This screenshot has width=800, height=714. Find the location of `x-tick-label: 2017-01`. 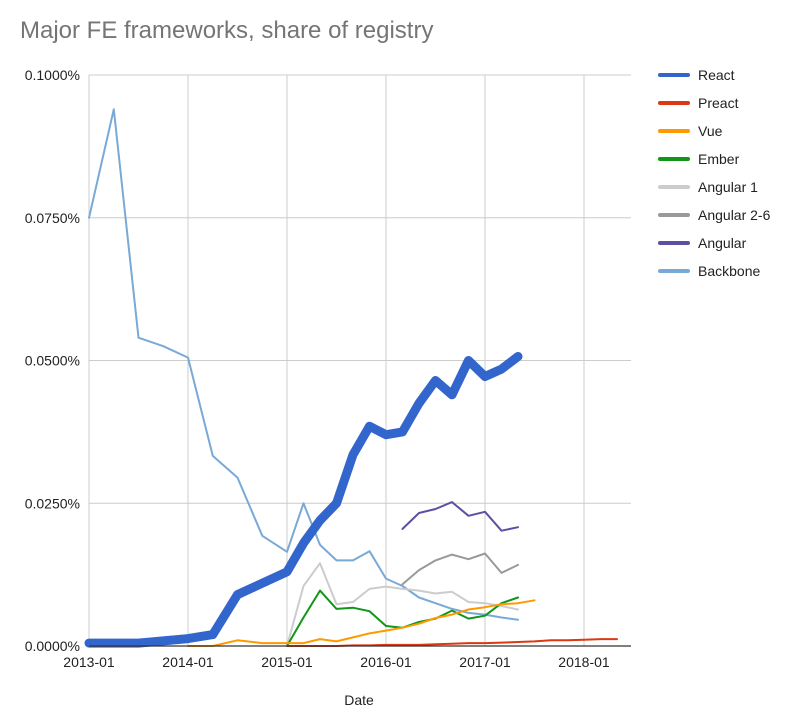

x-tick-label: 2017-01 is located at coordinates (485, 662).